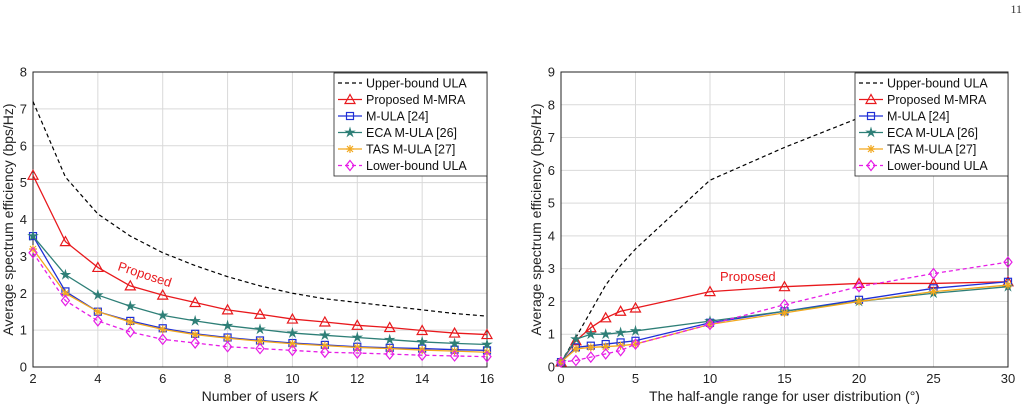 Image resolution: width=1030 pixels, height=412 pixels. I want to click on x-tick-label: 25, so click(933, 378).